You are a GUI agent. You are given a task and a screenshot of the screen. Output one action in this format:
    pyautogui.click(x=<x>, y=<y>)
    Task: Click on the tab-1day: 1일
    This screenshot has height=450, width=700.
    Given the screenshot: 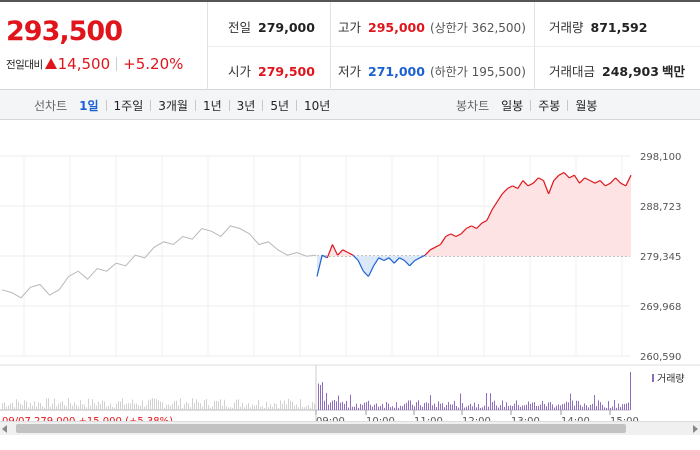 What is the action you would take?
    pyautogui.click(x=89, y=105)
    